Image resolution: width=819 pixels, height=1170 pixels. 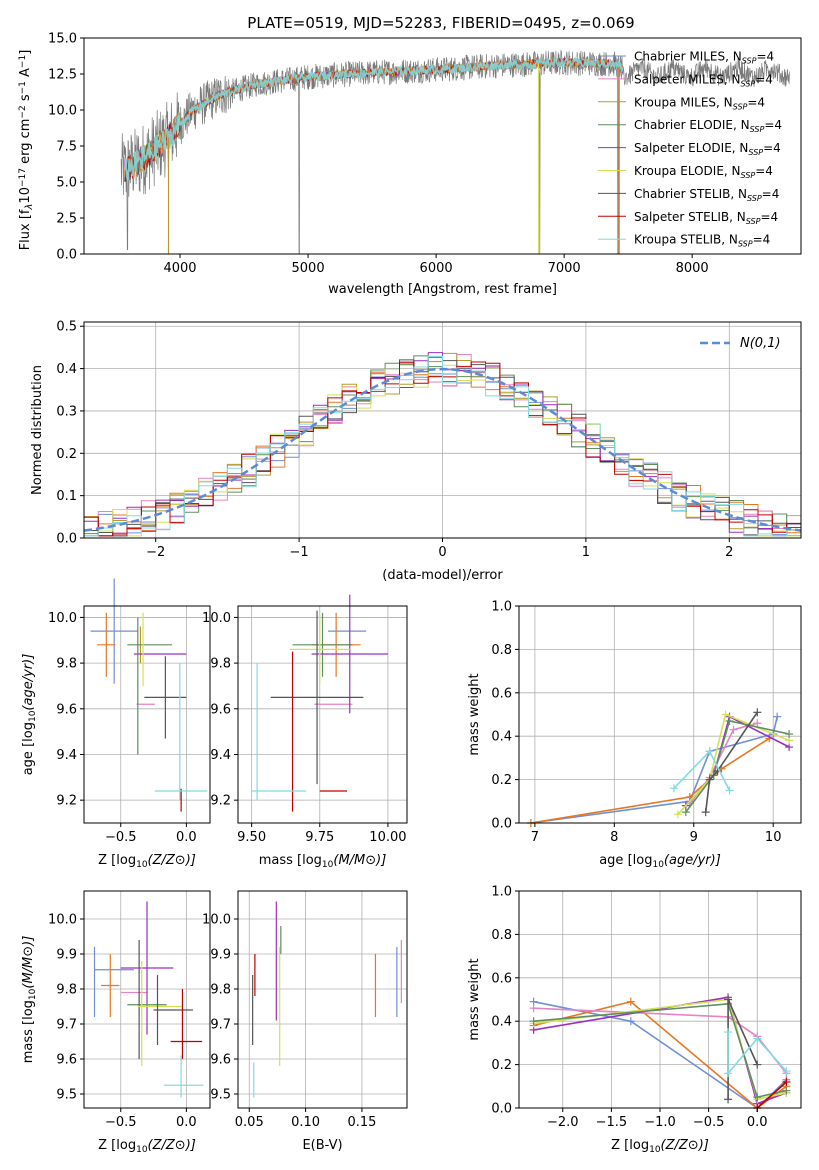 What do you see at coordinates (374, 117) in the screenshot?
I see `model-spectrum-line` at bounding box center [374, 117].